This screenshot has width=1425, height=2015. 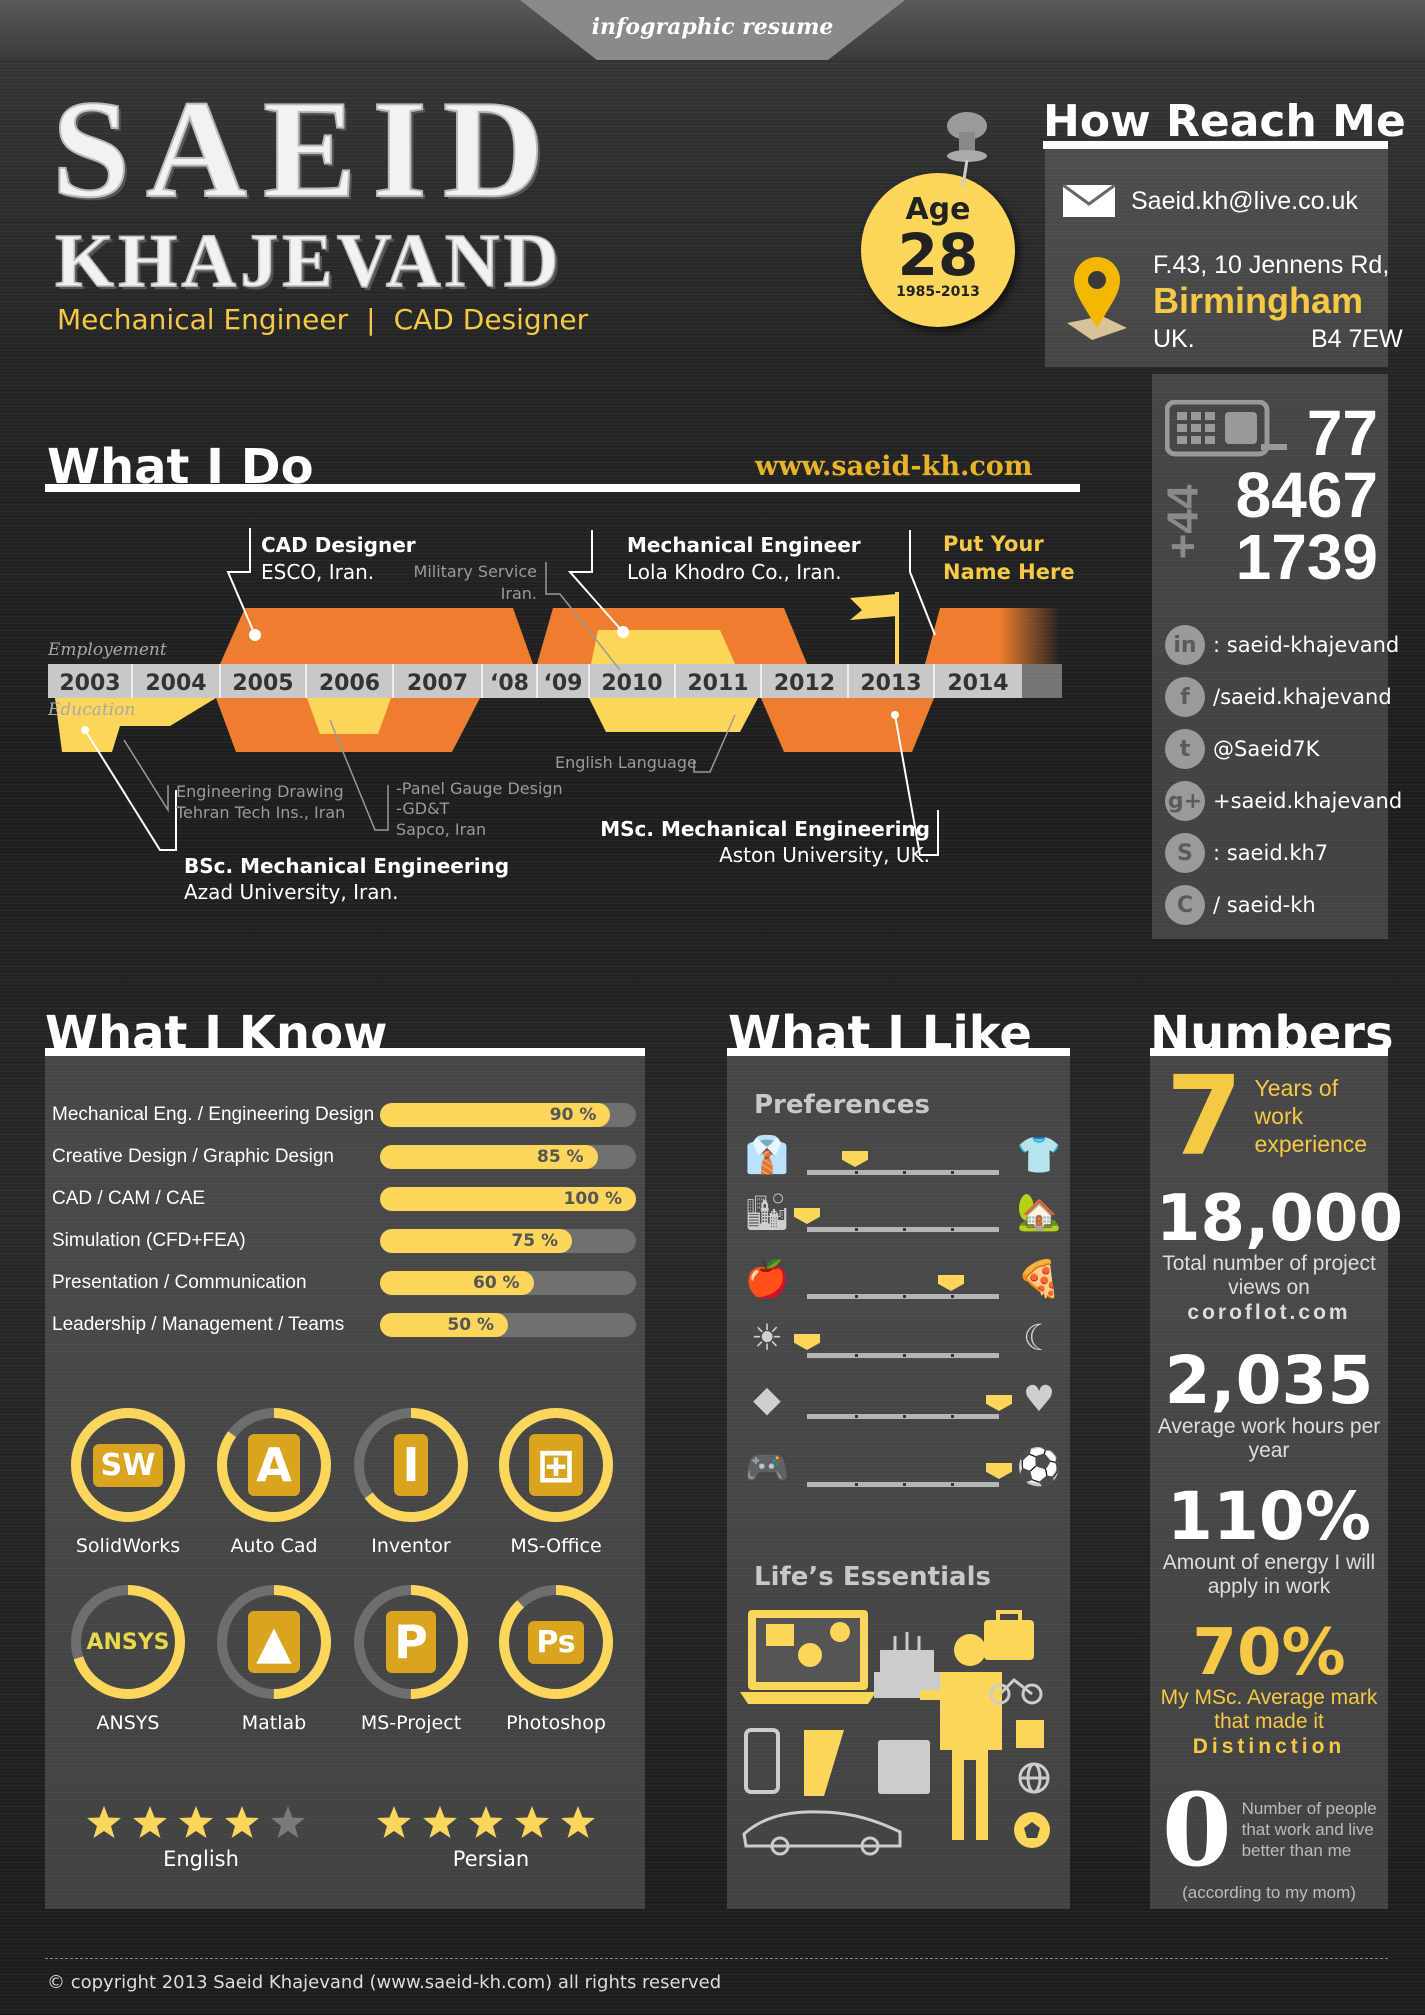 What do you see at coordinates (767, 1467) in the screenshot?
I see `gamepad-icon: 🎮` at bounding box center [767, 1467].